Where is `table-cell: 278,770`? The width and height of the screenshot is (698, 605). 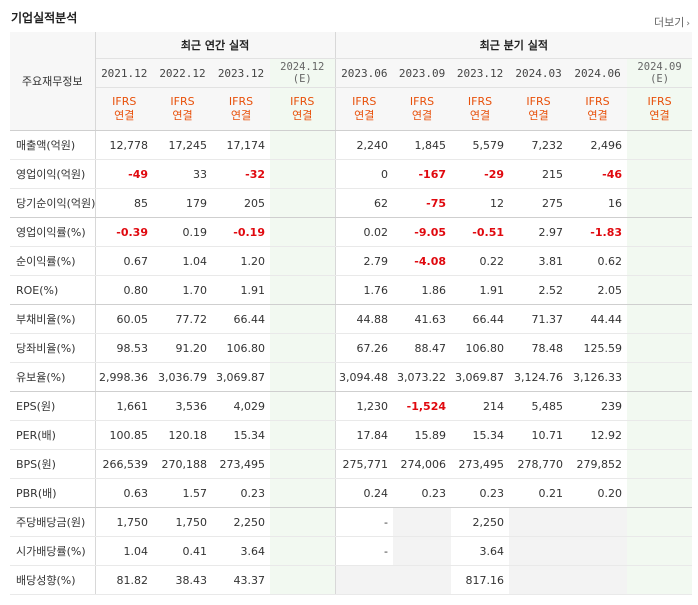 table-cell: 278,770 is located at coordinates (539, 464).